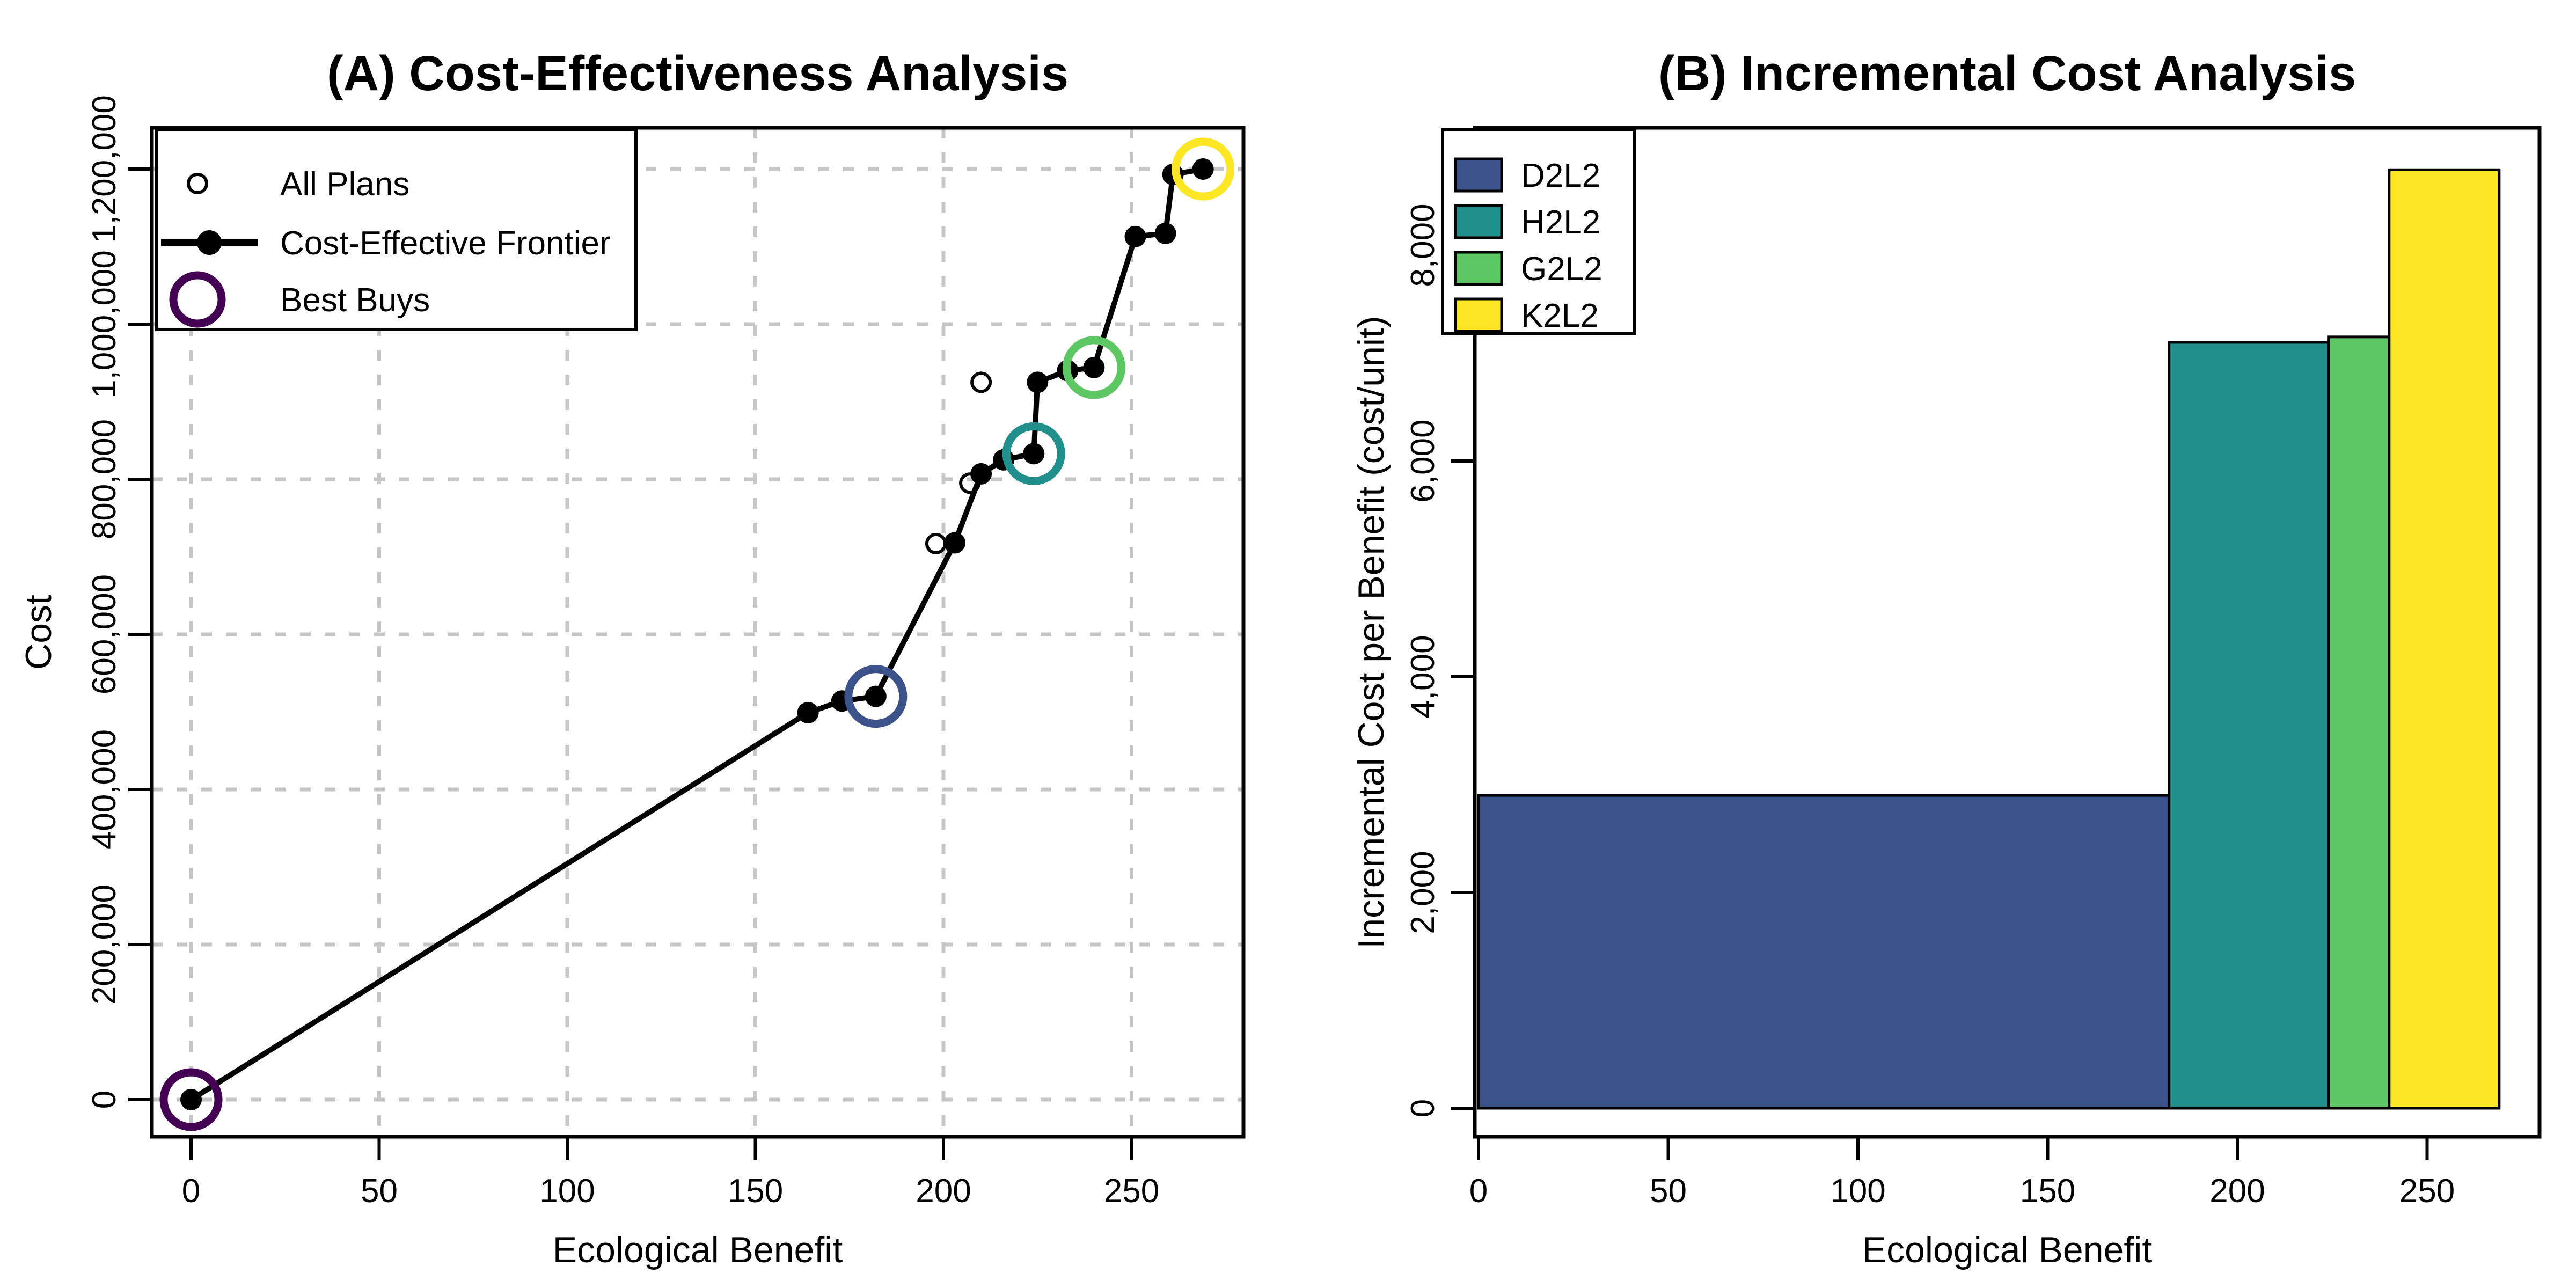 The height and width of the screenshot is (1288, 2576). I want to click on bar-h2l2, so click(2249, 725).